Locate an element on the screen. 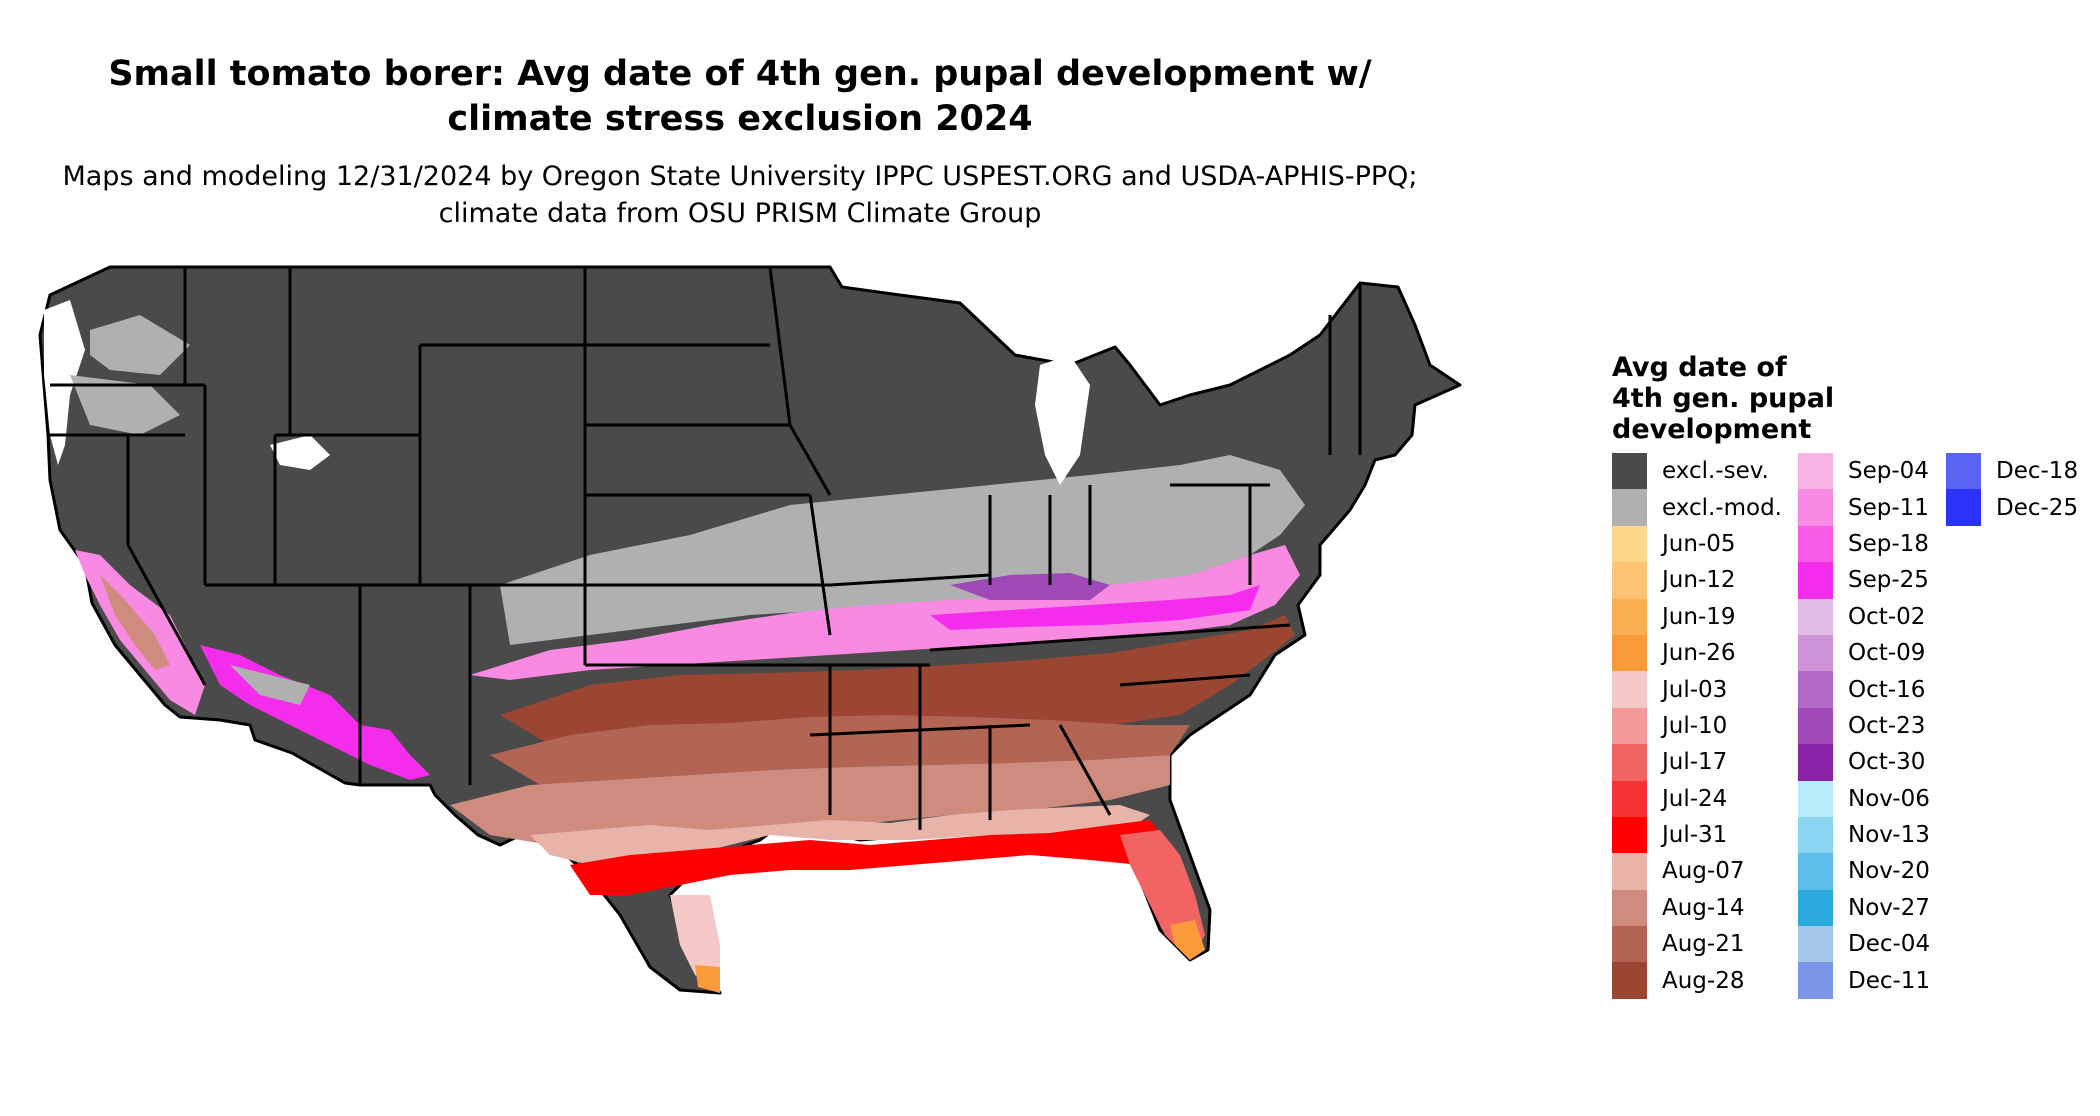 The width and height of the screenshot is (2100, 1116). legend-item: Sep-04 is located at coordinates (1864, 471).